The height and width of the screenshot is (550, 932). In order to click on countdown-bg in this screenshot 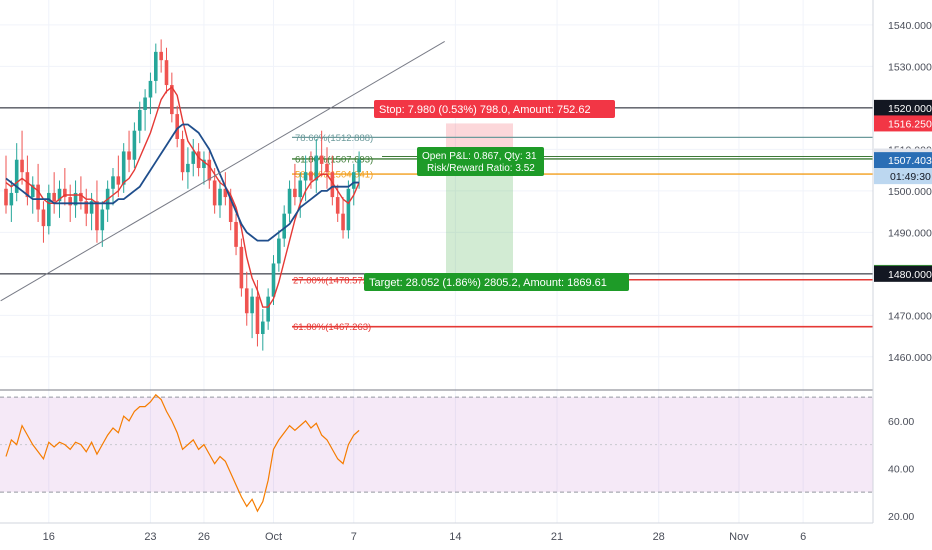, I will do `click(903, 176)`.